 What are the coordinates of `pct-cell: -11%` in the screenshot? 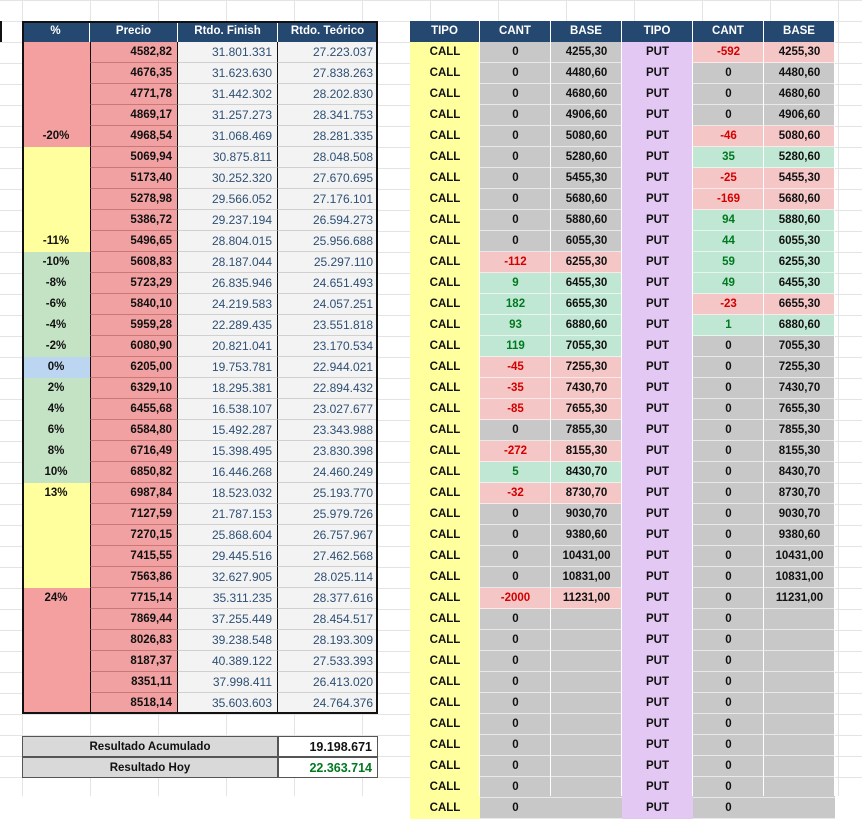 It's located at (56, 241).